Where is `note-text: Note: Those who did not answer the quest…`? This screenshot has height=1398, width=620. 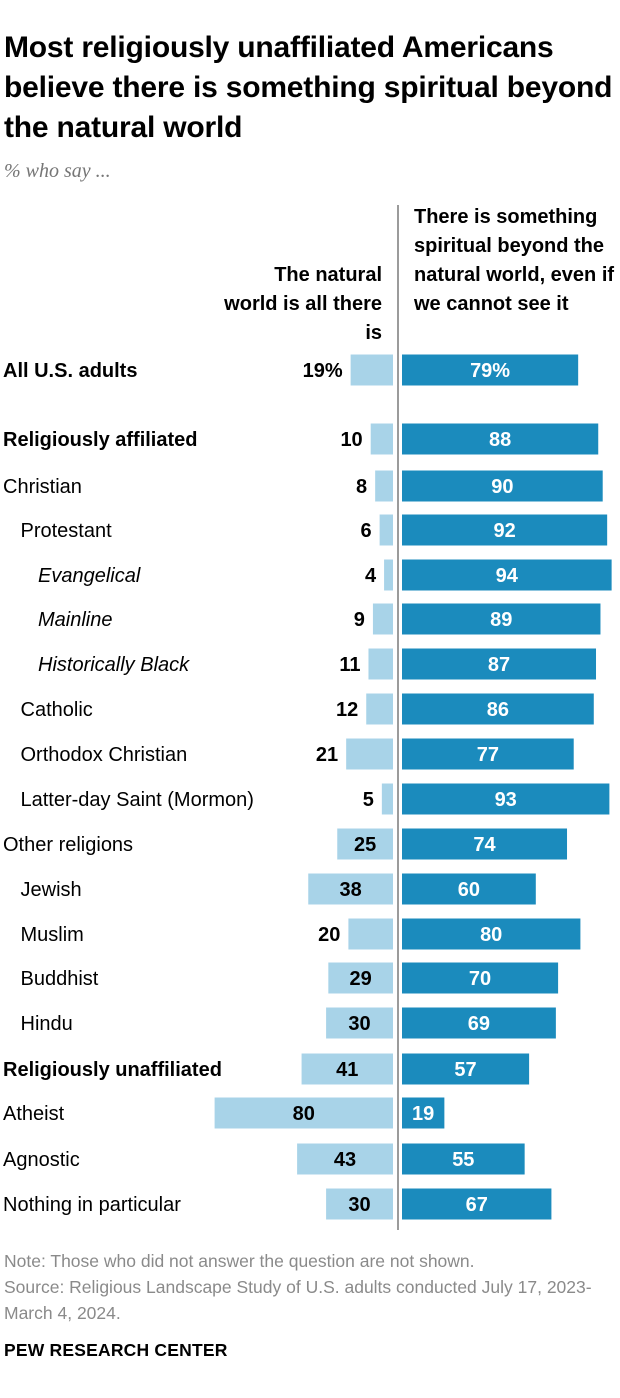
note-text: Note: Those who did not answer the quest… is located at coordinates (239, 1261).